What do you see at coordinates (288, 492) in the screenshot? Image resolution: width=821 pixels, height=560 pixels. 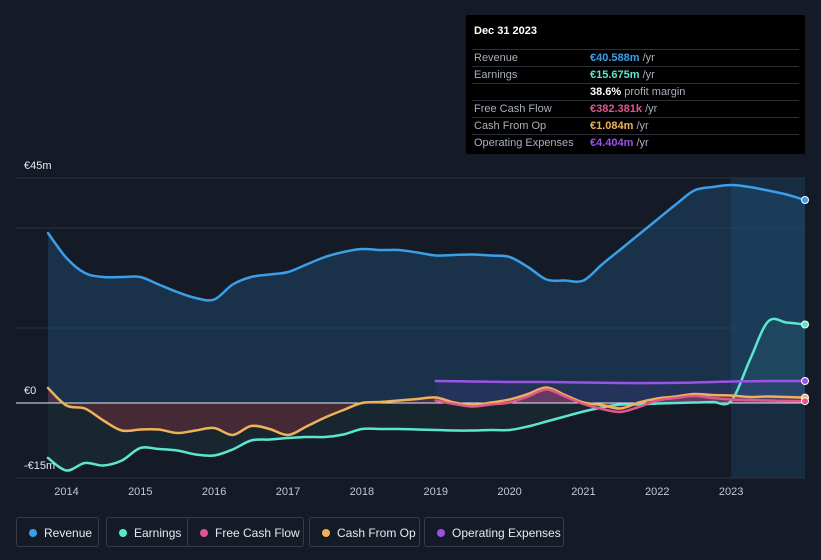 I see `x-tick-label: 2017` at bounding box center [288, 492].